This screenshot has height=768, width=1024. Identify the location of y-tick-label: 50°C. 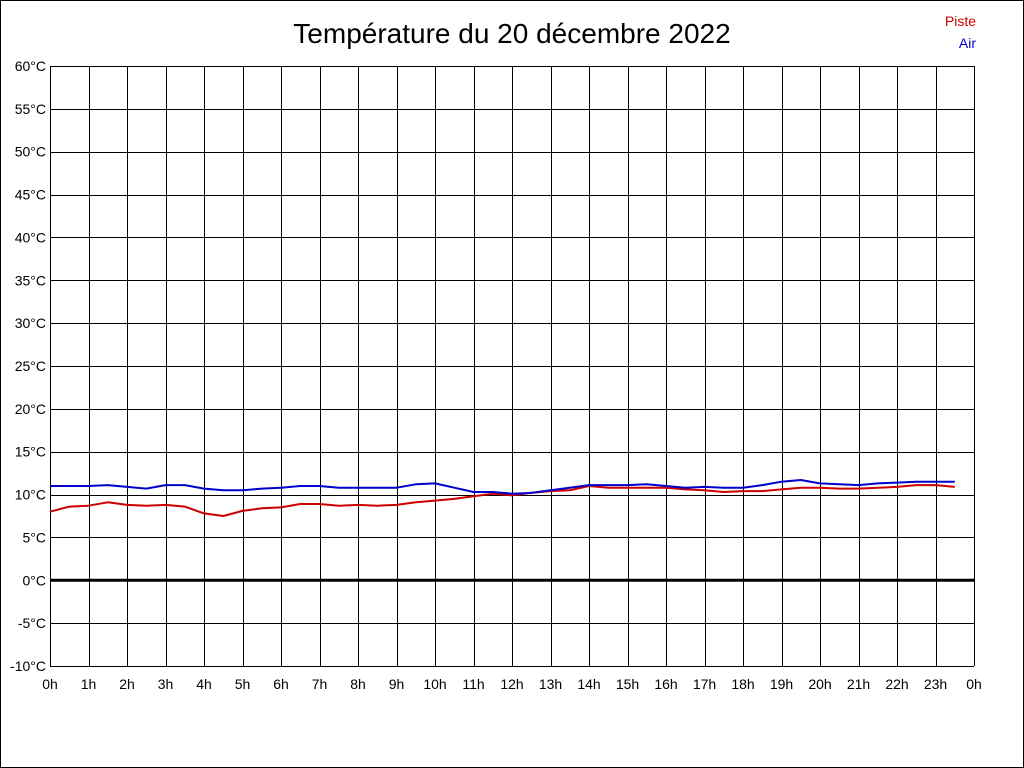
(30, 152).